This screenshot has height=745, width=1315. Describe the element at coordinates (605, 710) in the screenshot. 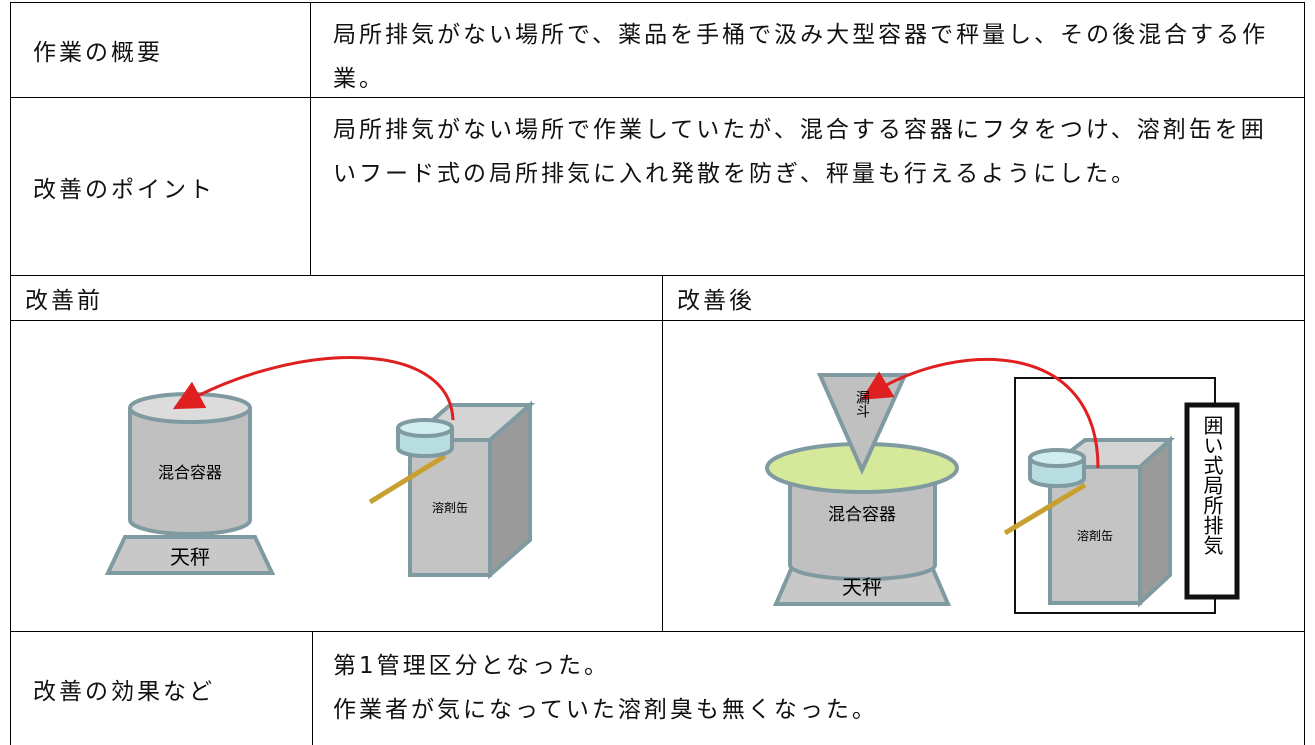

I see `text-line: 作業者が気になっていた溶剤臭も無くなった。` at that location.